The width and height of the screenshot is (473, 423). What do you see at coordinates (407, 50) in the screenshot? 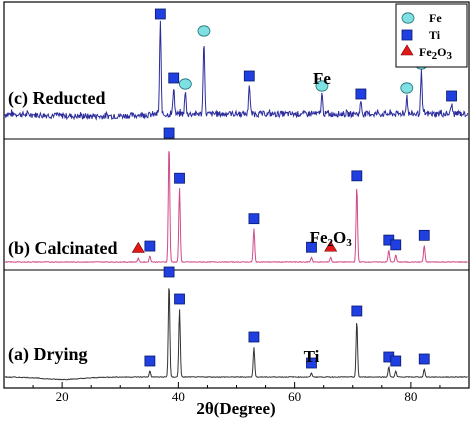
I see `legend-fe2o3-marker` at bounding box center [407, 50].